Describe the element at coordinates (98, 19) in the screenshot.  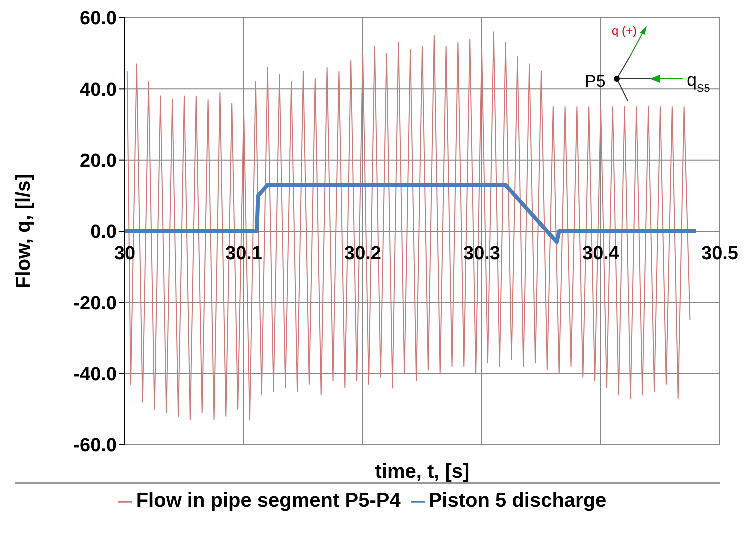
I see `y-tick-label: 60.0` at that location.